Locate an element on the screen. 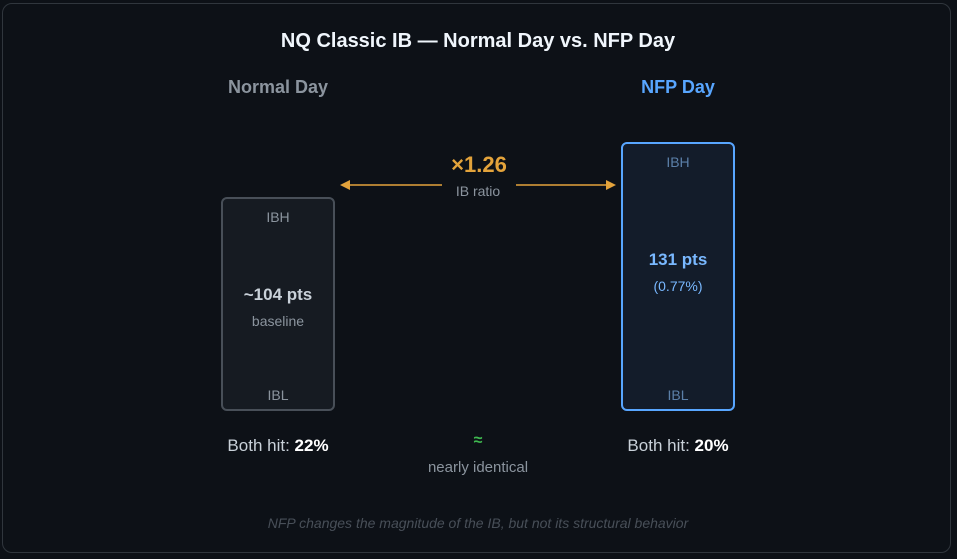 This screenshot has height=559, width=957. normal-both-hit-prefix: Both hit: is located at coordinates (261, 445).